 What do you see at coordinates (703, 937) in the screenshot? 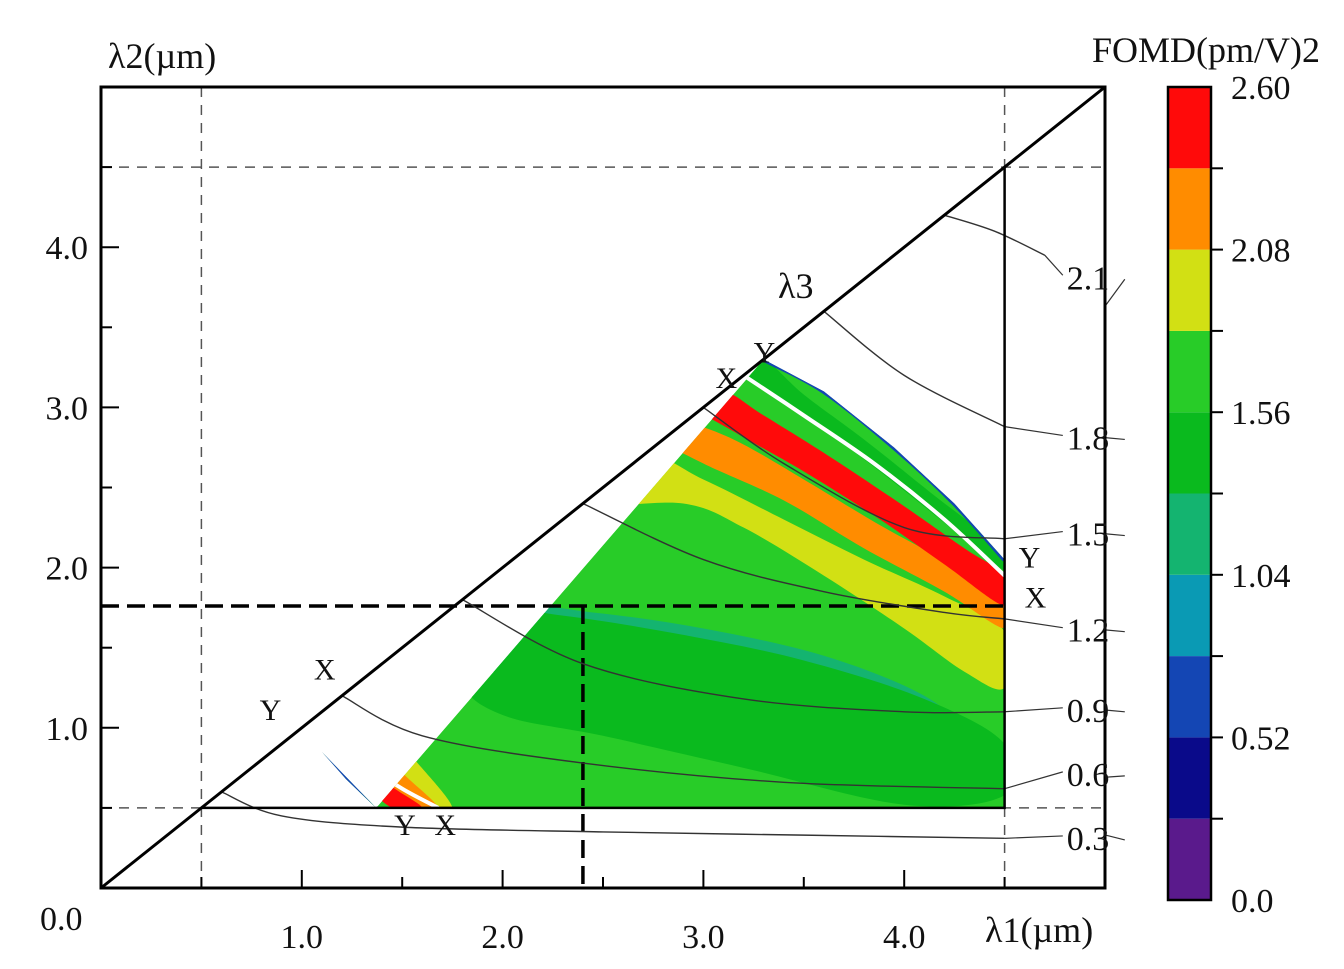
I see `x-tick-label: 3.0` at bounding box center [703, 937].